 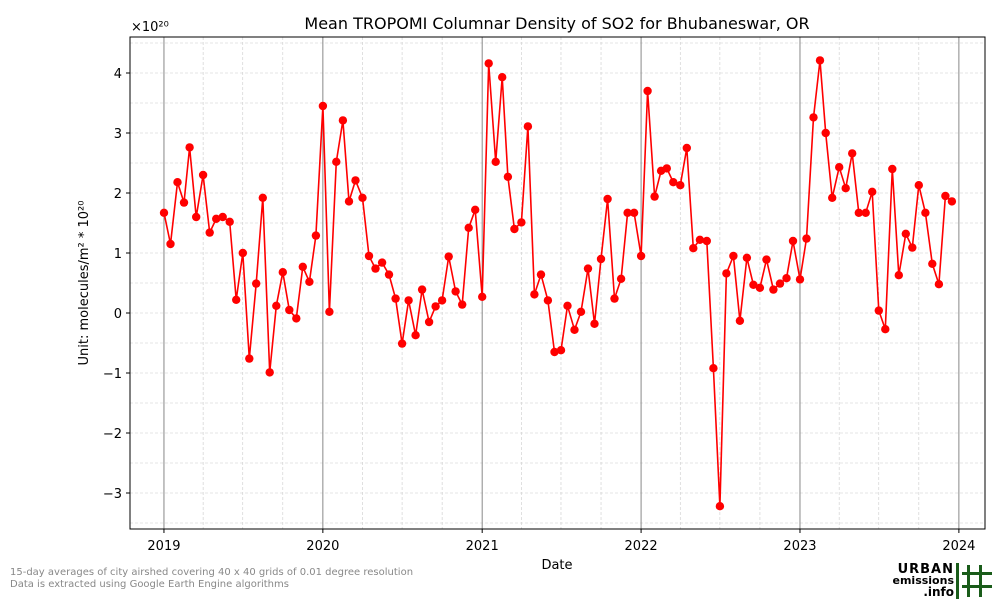 What do you see at coordinates (112, 494) in the screenshot?
I see `y-tick-label: −3` at bounding box center [112, 494].